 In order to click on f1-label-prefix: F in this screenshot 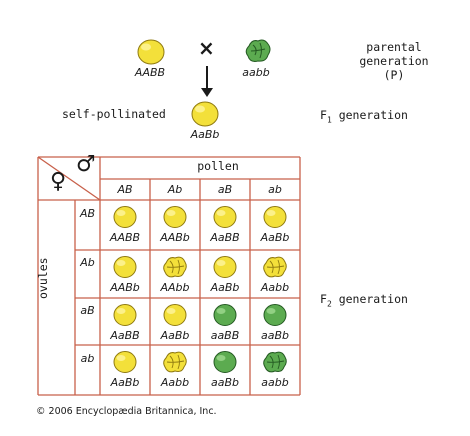, I will do `click(323, 115)`.